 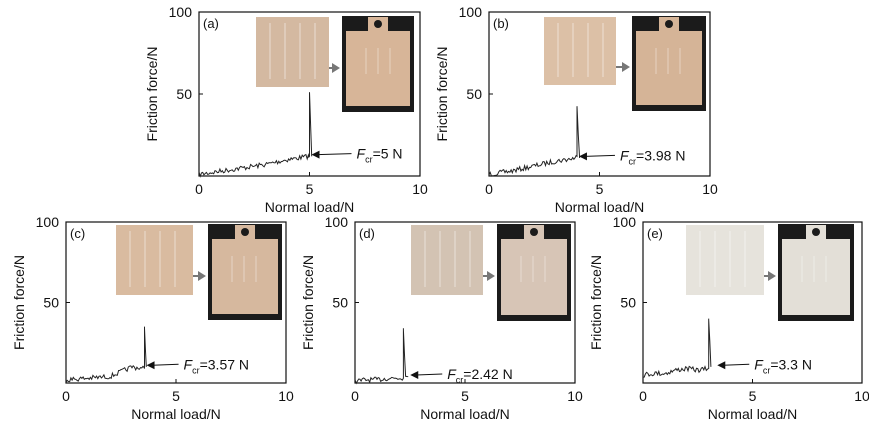 What do you see at coordinates (367, 233) in the screenshot?
I see `panel-label: (d)` at bounding box center [367, 233].